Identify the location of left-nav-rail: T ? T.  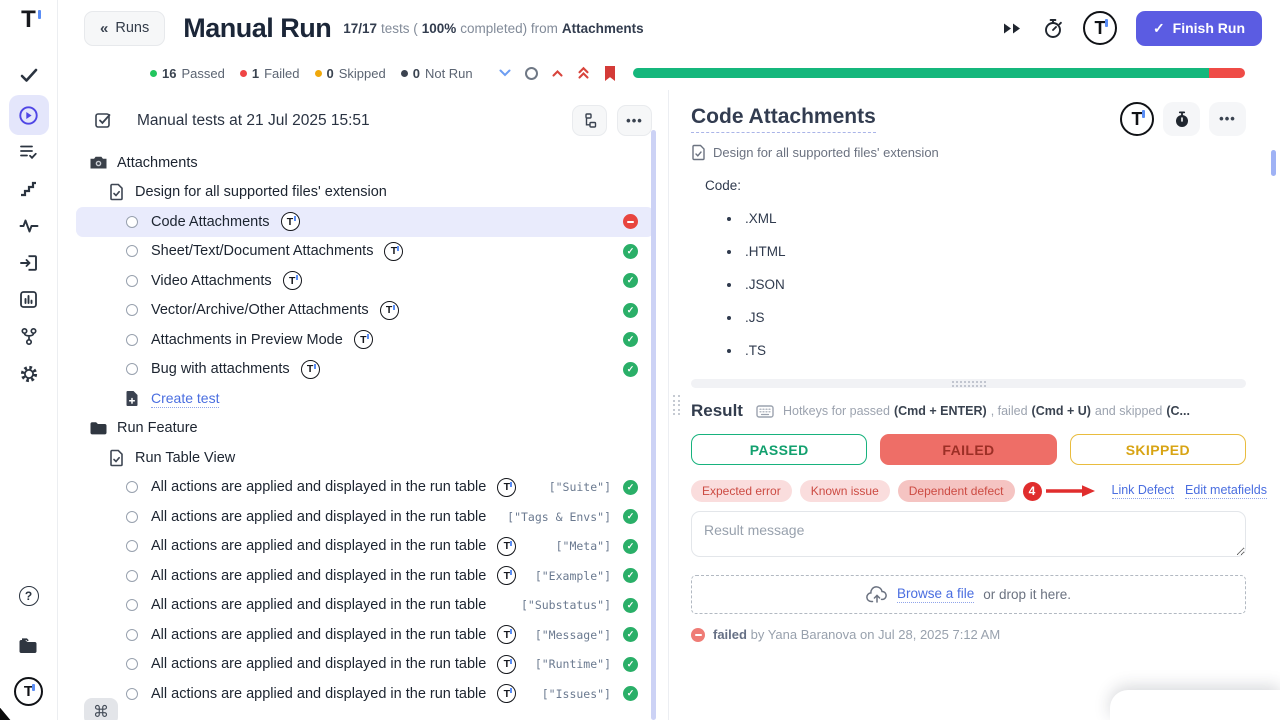
(29, 360).